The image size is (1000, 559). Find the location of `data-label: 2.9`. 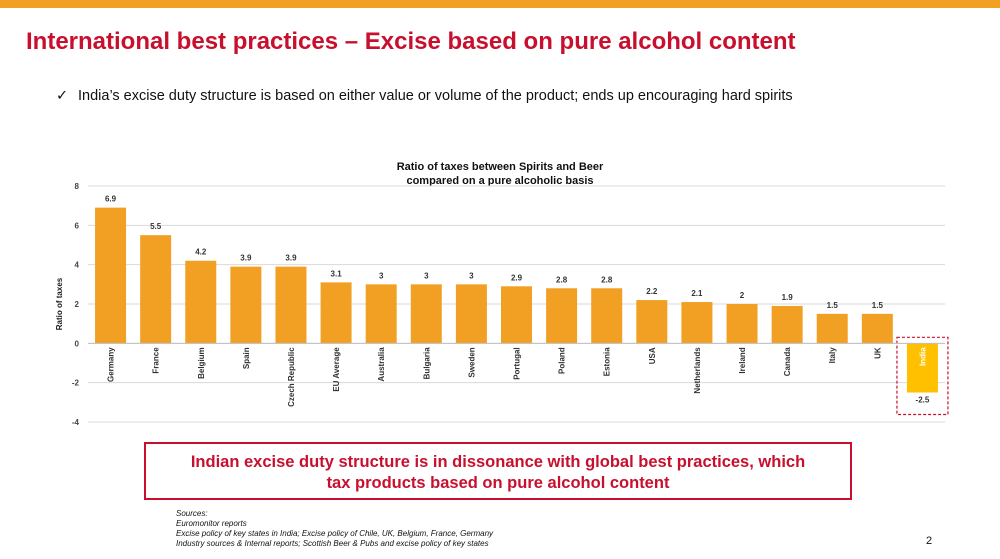

data-label: 2.9 is located at coordinates (517, 277).